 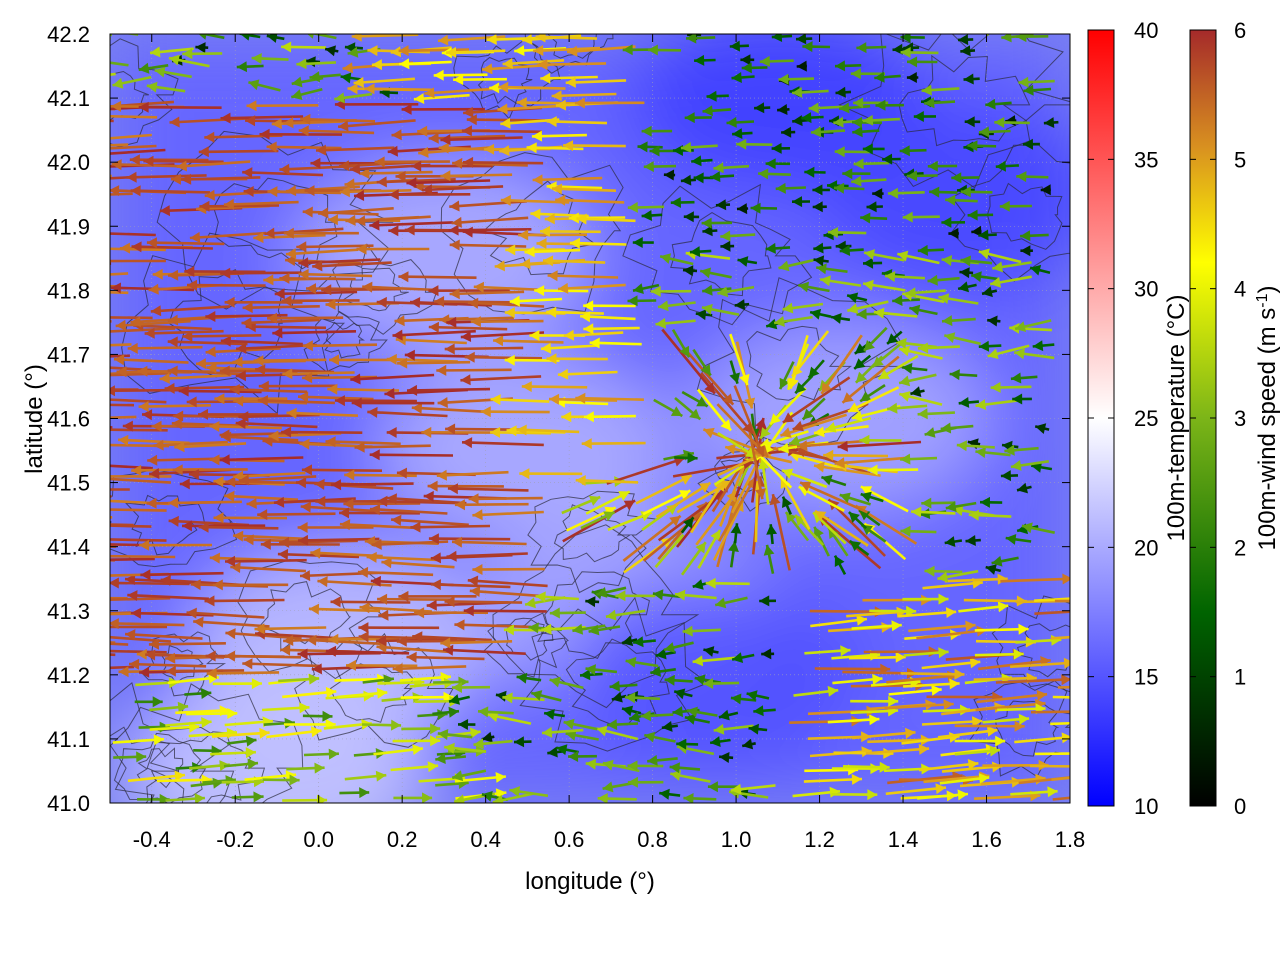 What do you see at coordinates (1146, 289) in the screenshot?
I see `temperature-colorbar-tick-label: 30` at bounding box center [1146, 289].